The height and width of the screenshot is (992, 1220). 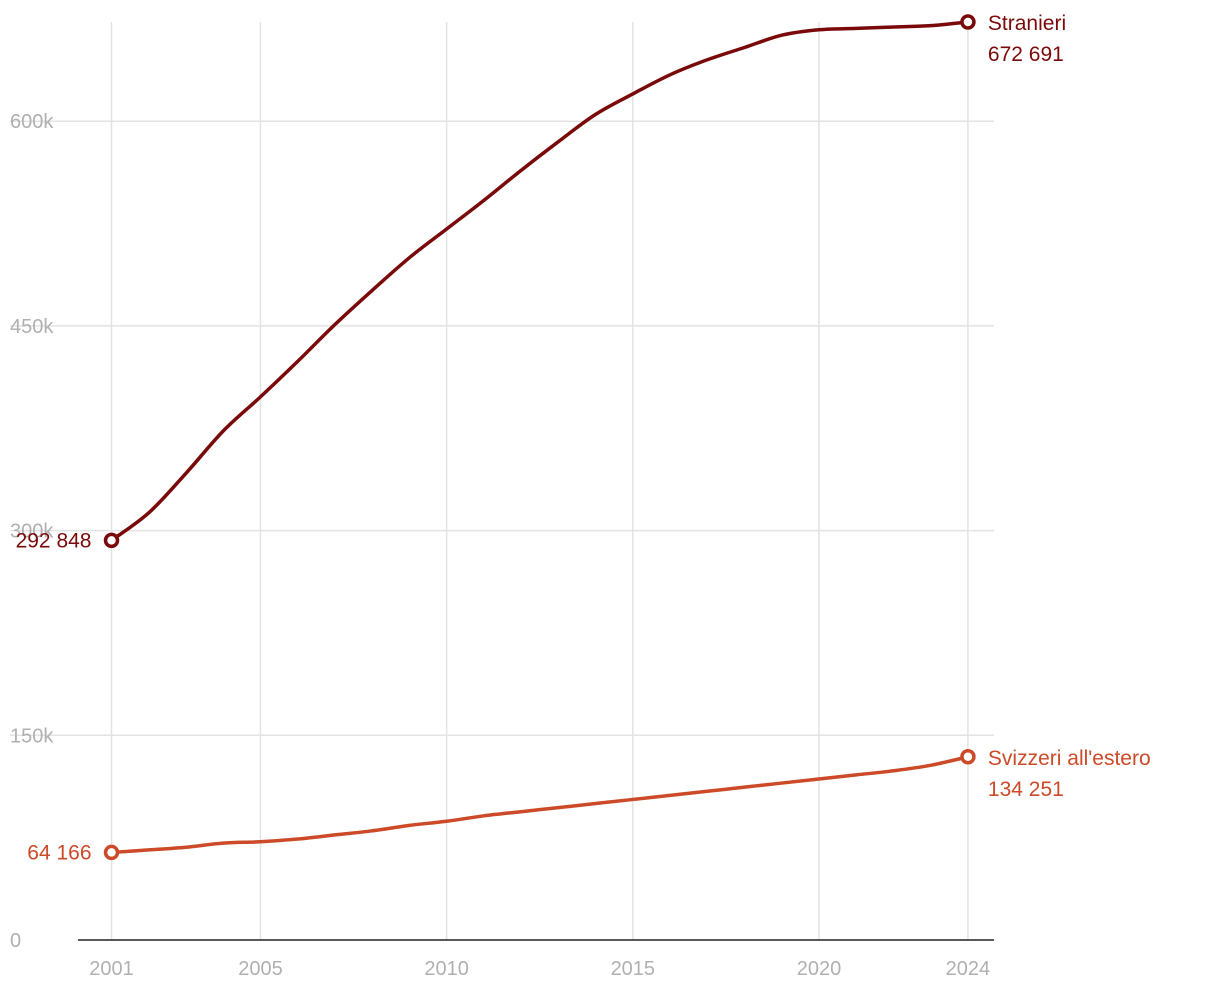 What do you see at coordinates (819, 969) in the screenshot?
I see `x-tick-label: 2020` at bounding box center [819, 969].